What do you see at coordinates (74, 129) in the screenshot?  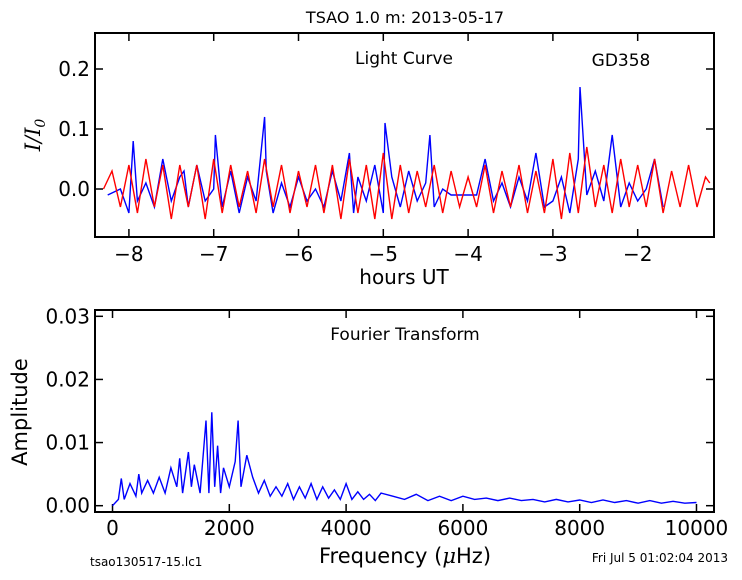 I see `y-tick-label: 0.1` at bounding box center [74, 129].